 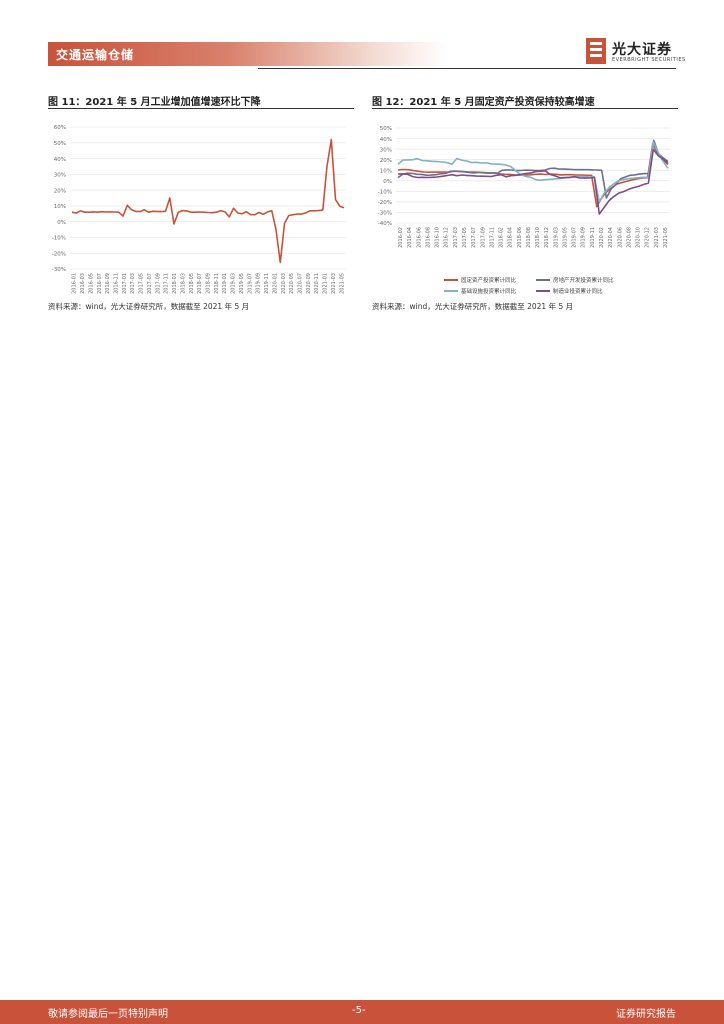 I want to click on header-bar, so click(x=248, y=54).